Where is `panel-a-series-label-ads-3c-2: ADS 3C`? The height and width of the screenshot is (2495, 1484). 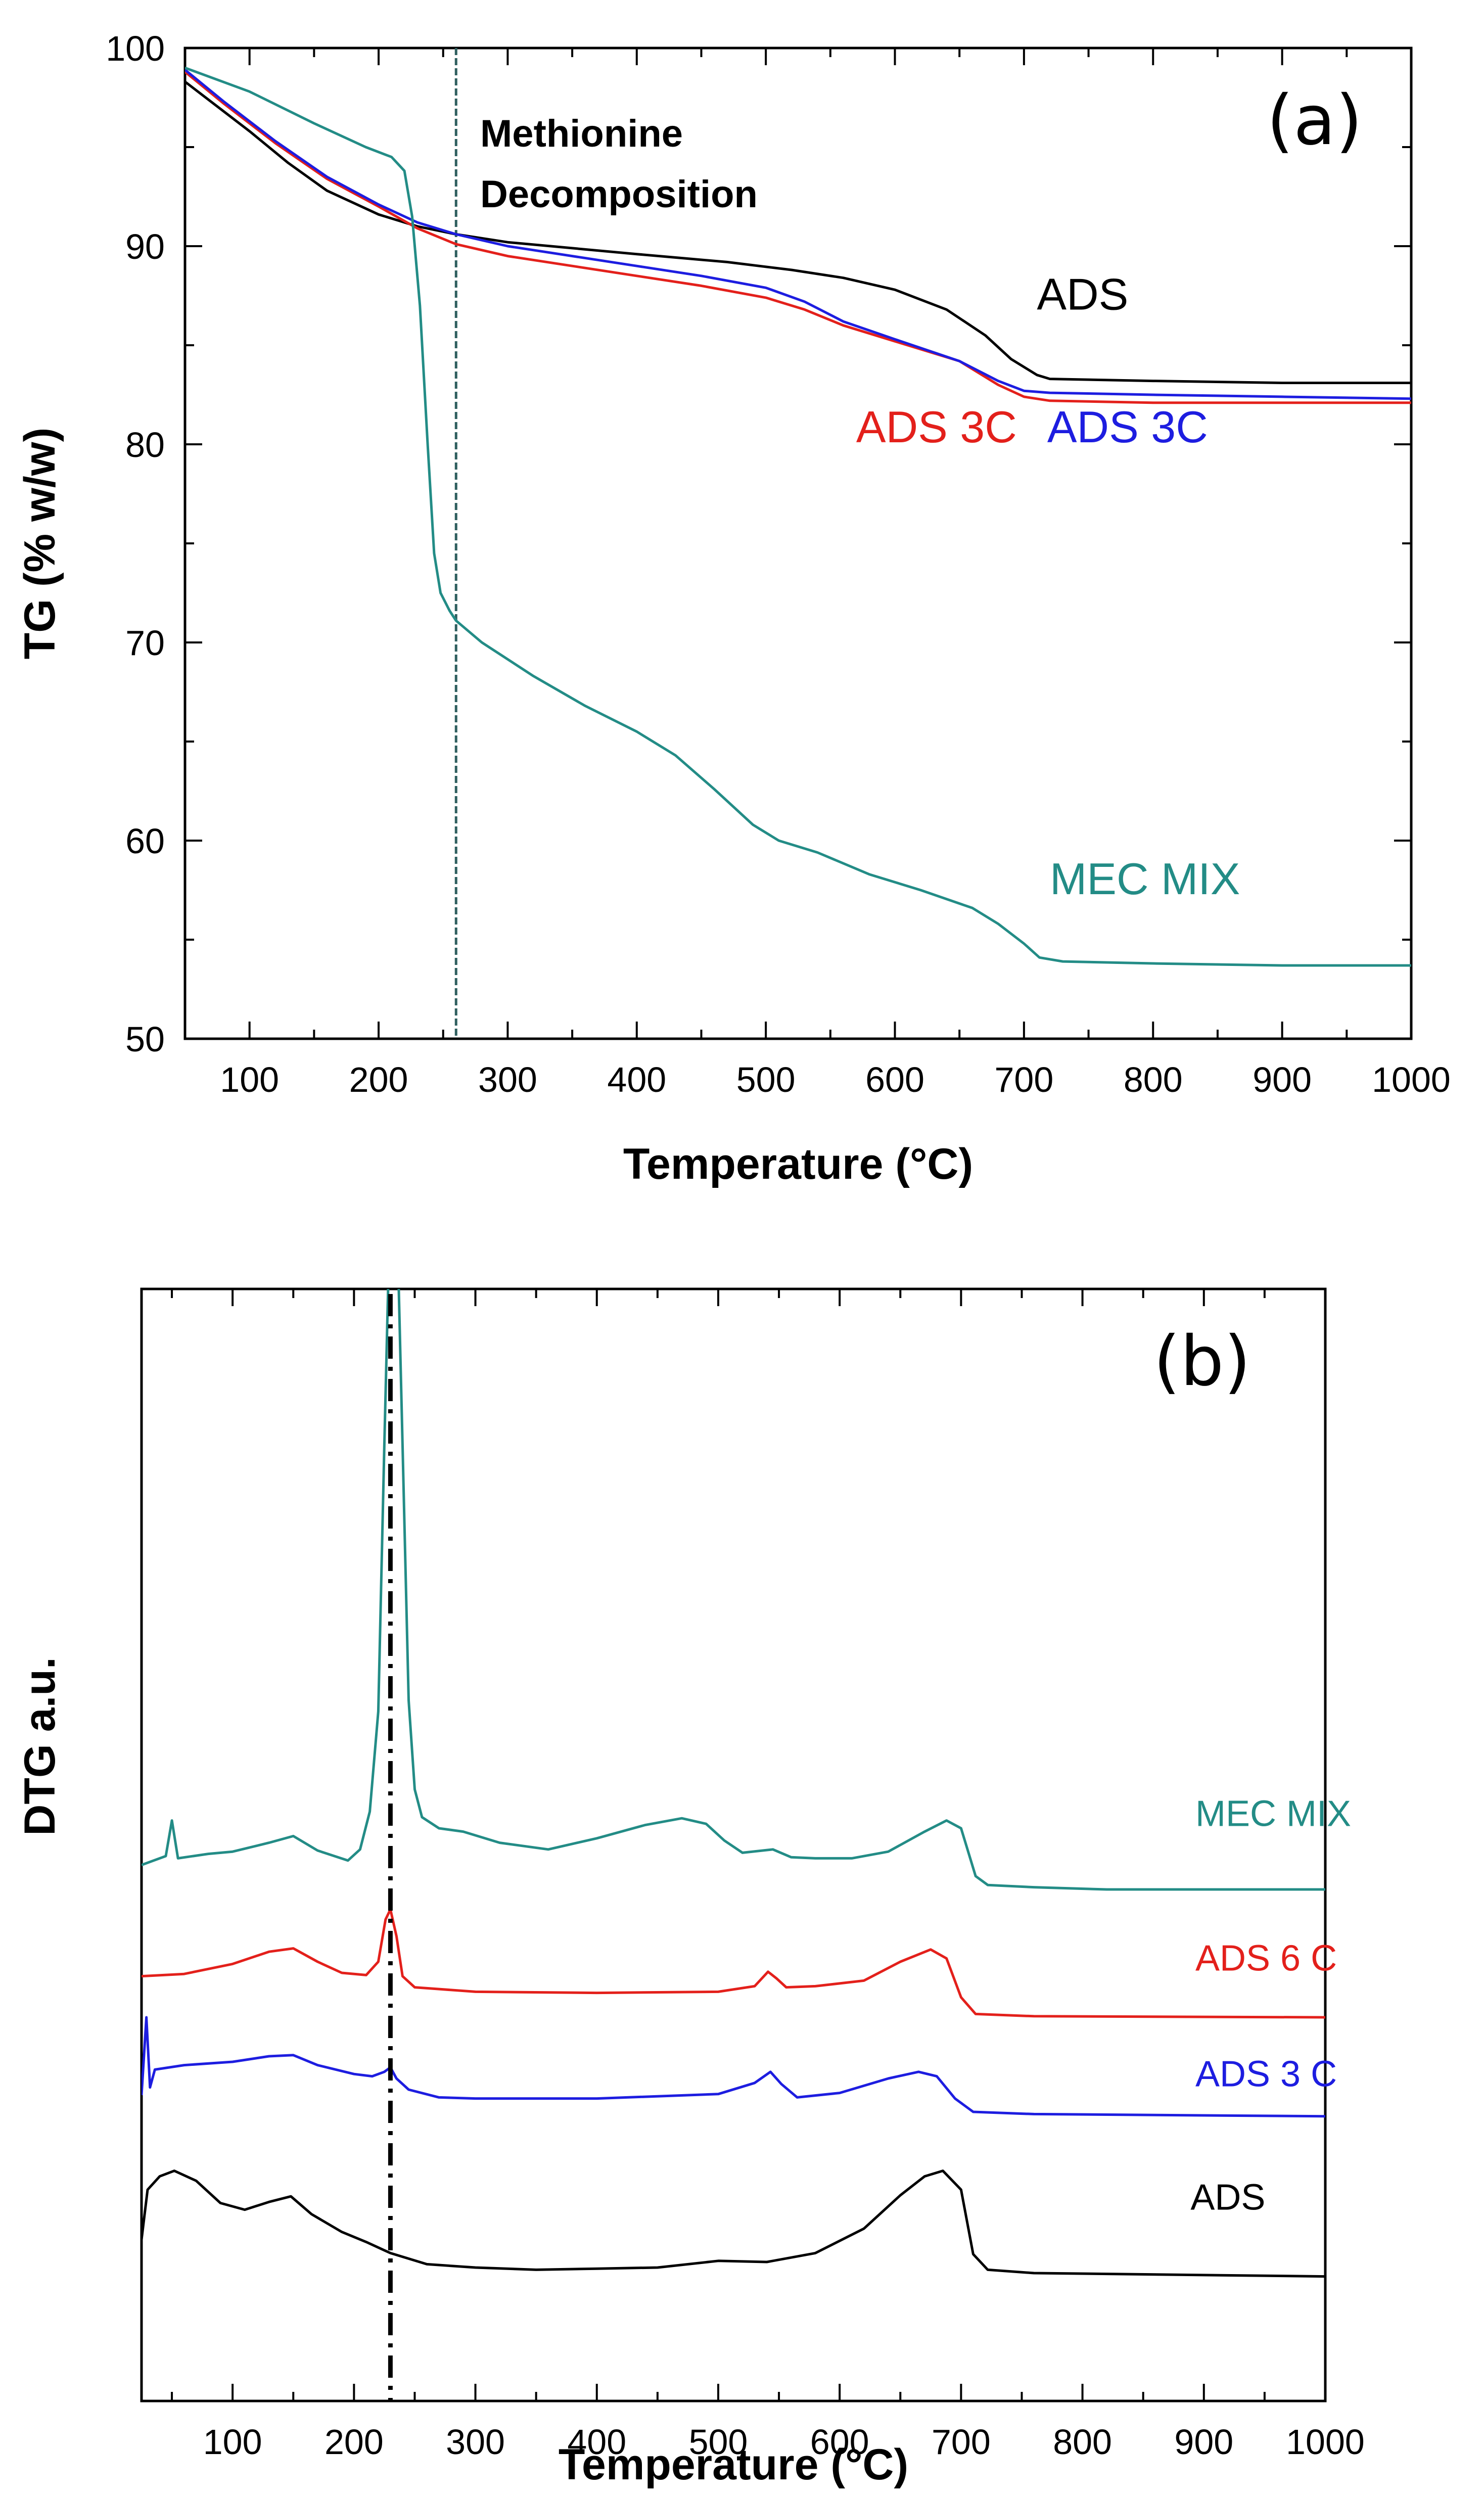
panel-a-series-label-ads-3c-2: ADS 3C is located at coordinates (1127, 427).